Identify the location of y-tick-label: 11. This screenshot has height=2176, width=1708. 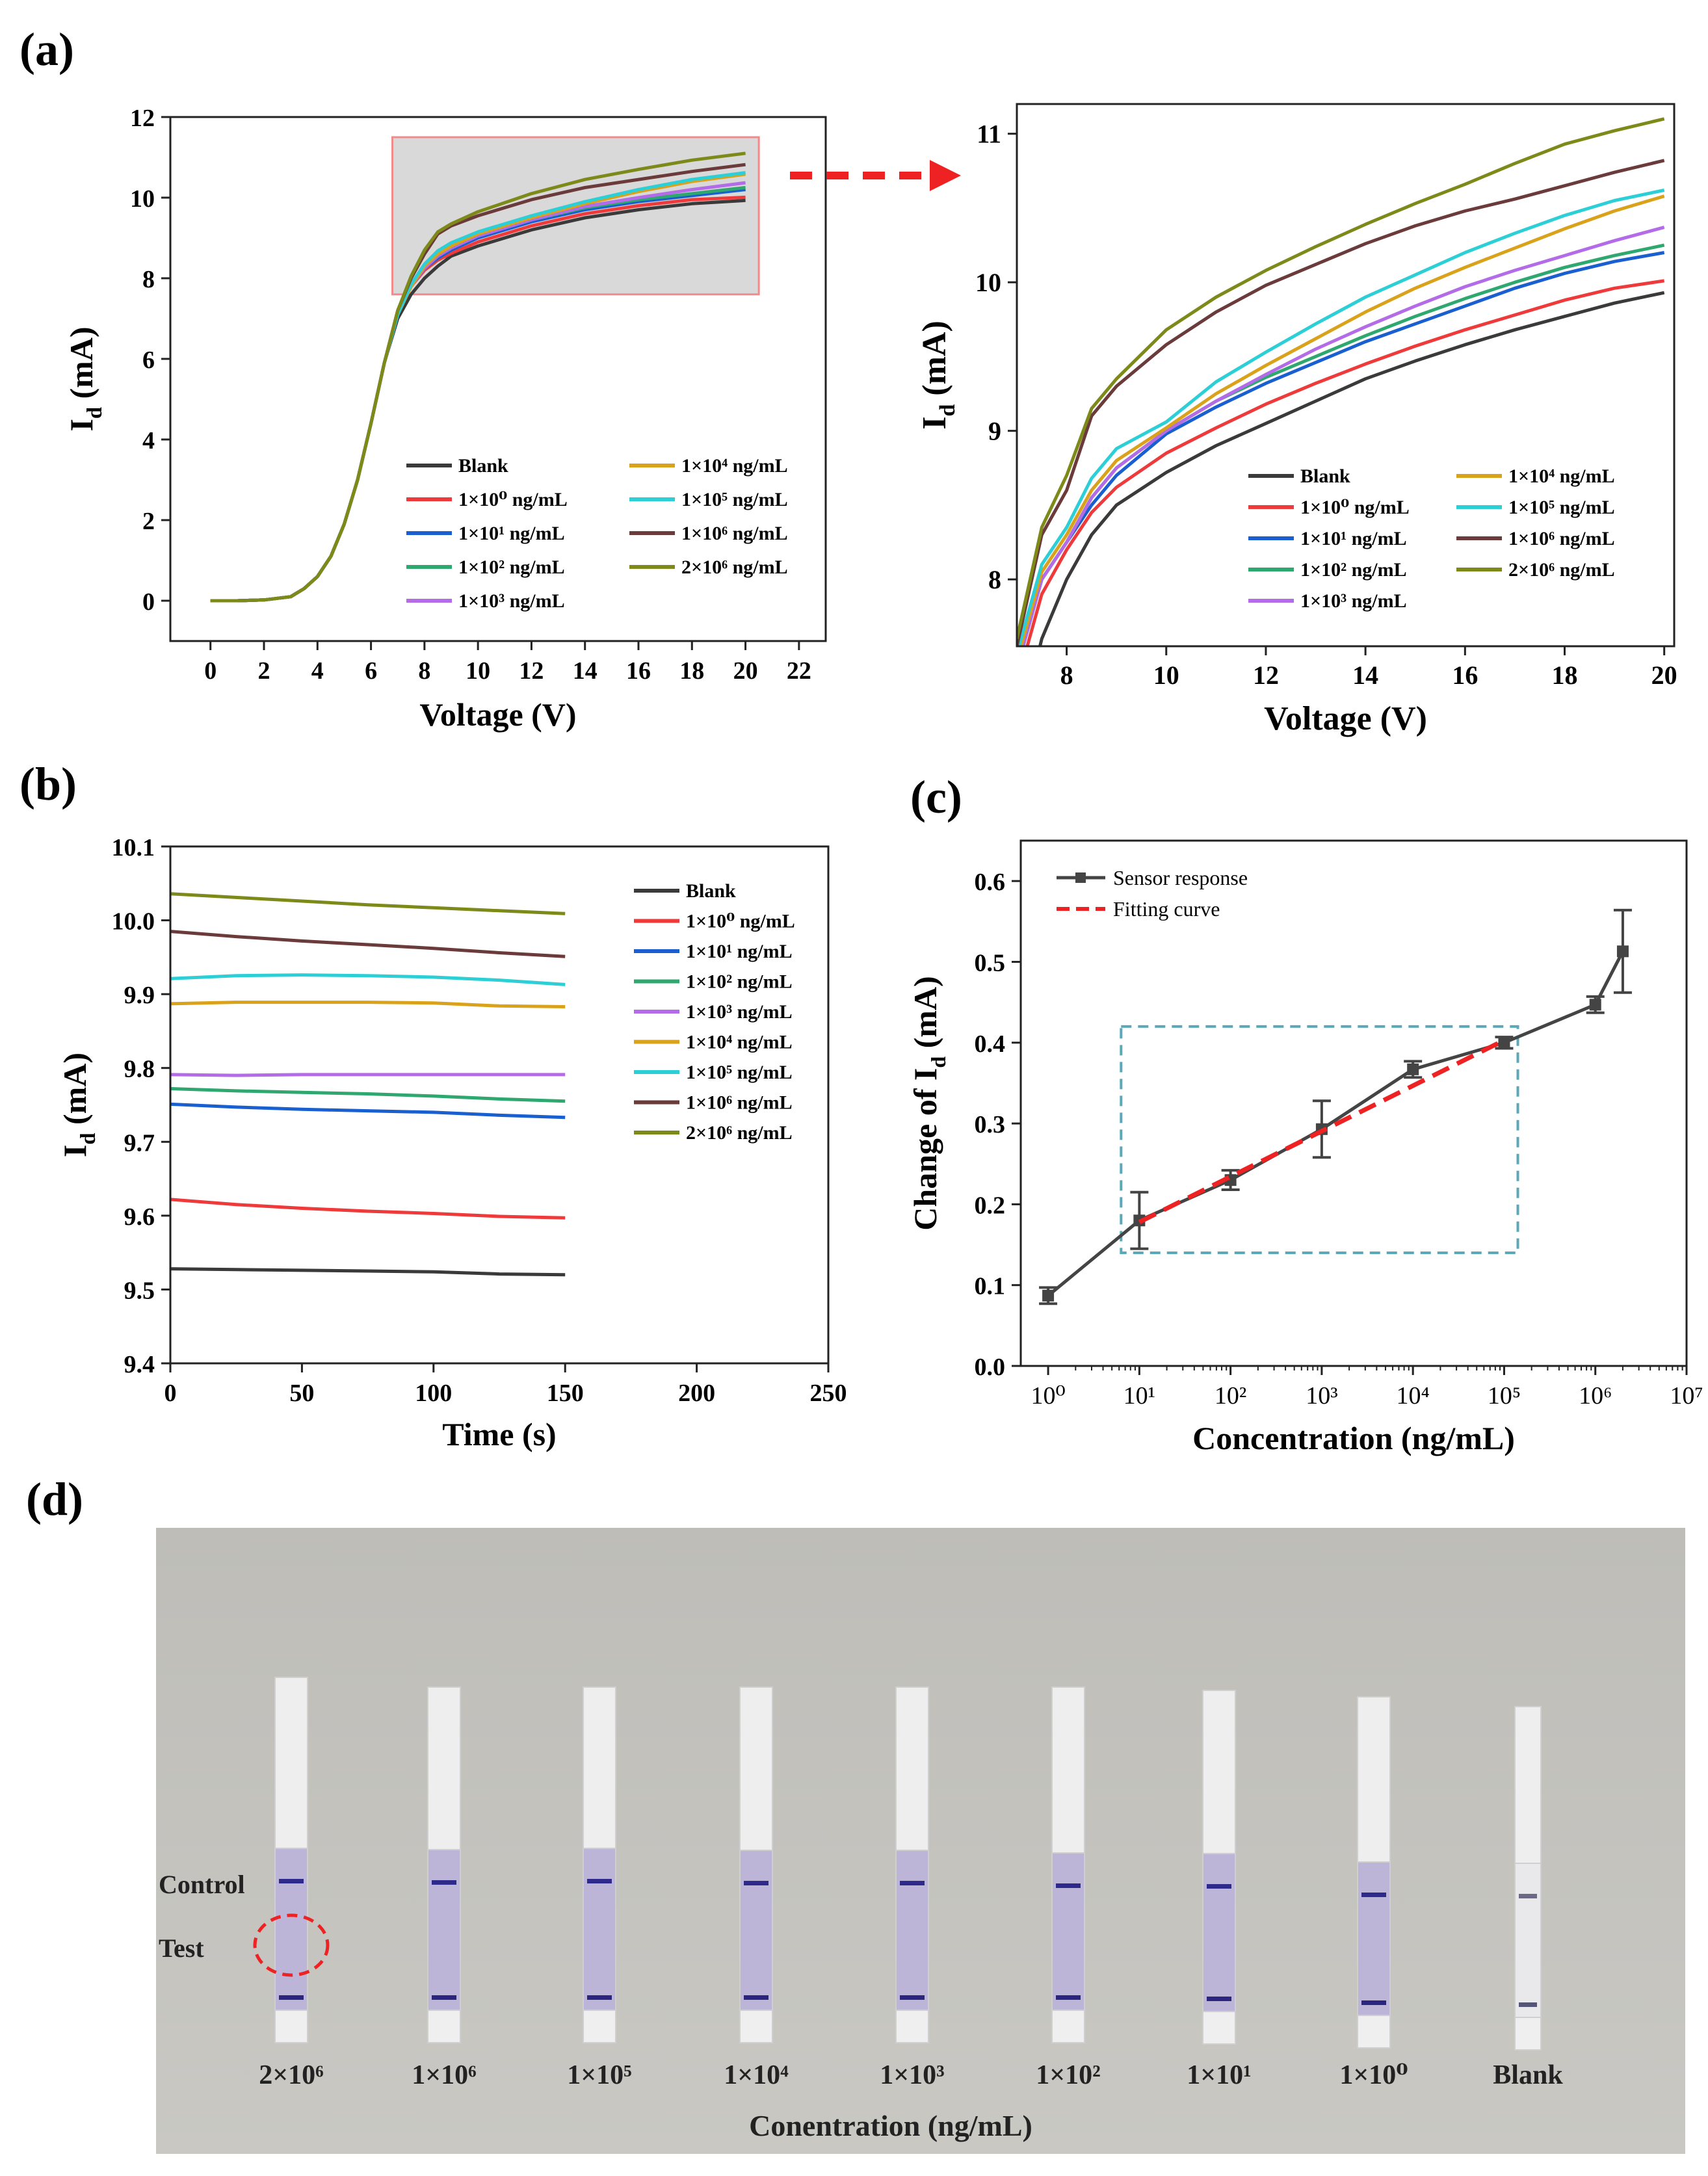
(989, 134).